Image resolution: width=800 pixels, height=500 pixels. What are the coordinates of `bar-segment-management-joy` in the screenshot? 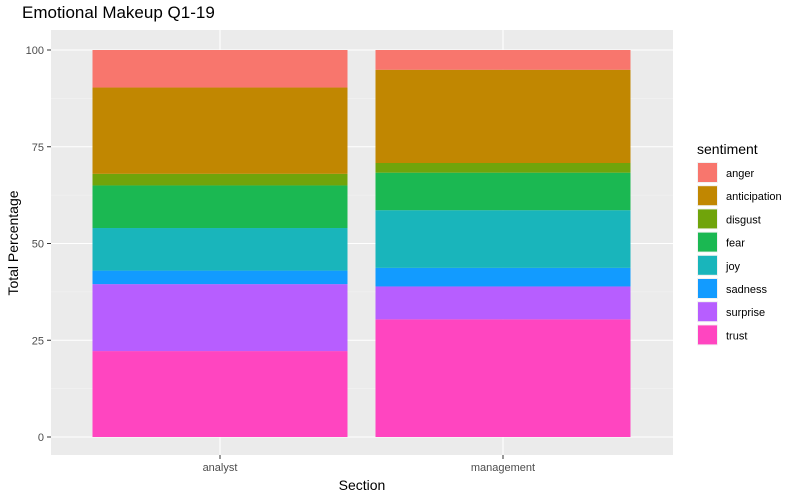 It's located at (503, 239).